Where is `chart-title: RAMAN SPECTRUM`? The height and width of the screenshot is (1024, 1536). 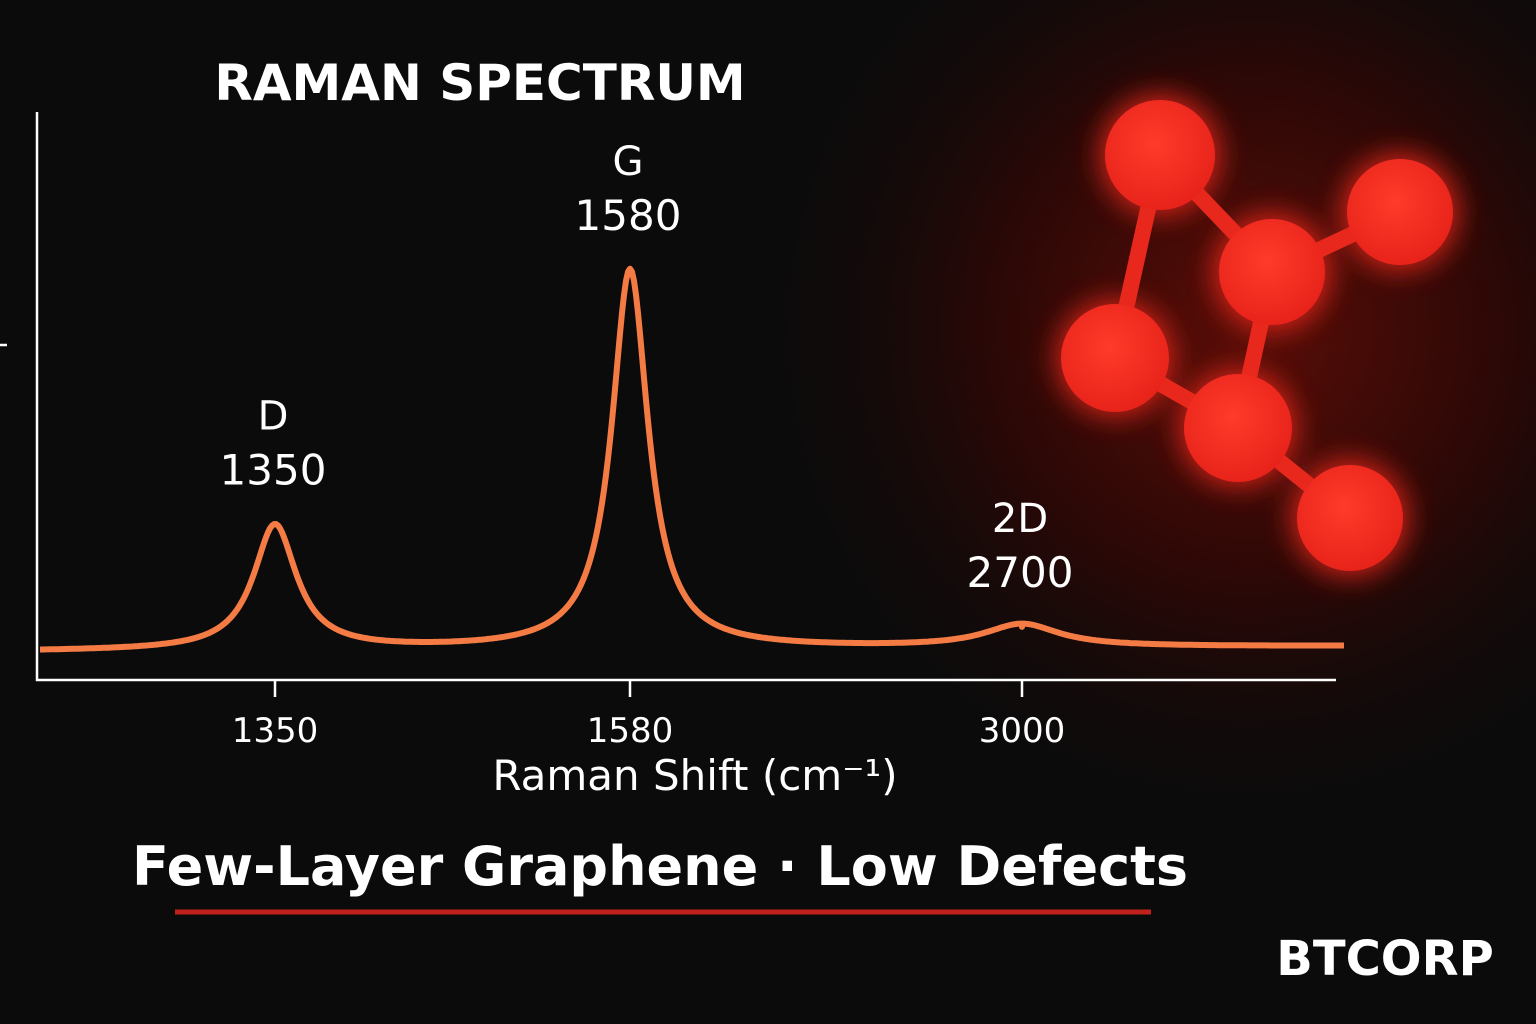
chart-title: RAMAN SPECTRUM is located at coordinates (479, 83).